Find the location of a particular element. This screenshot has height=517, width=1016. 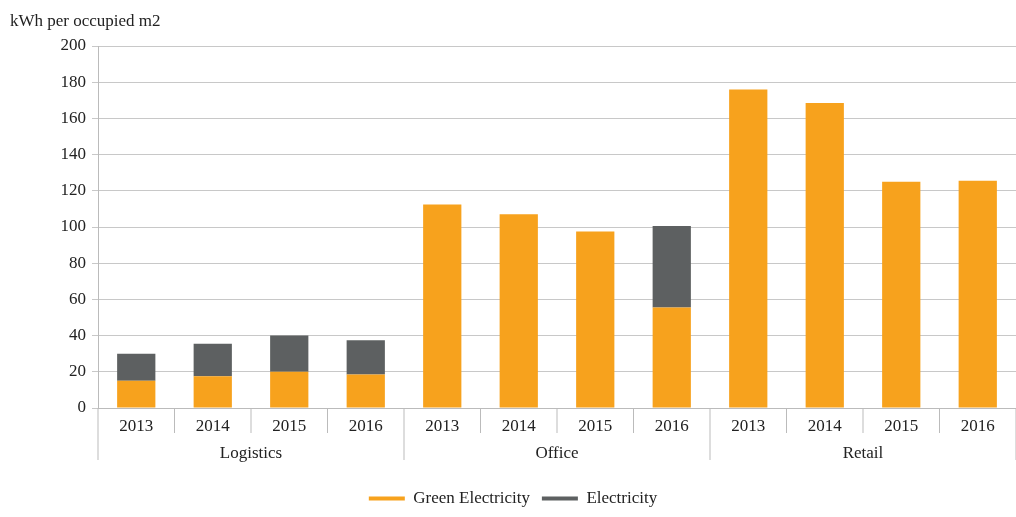

y-tick-label: 80 is located at coordinates (77, 262).